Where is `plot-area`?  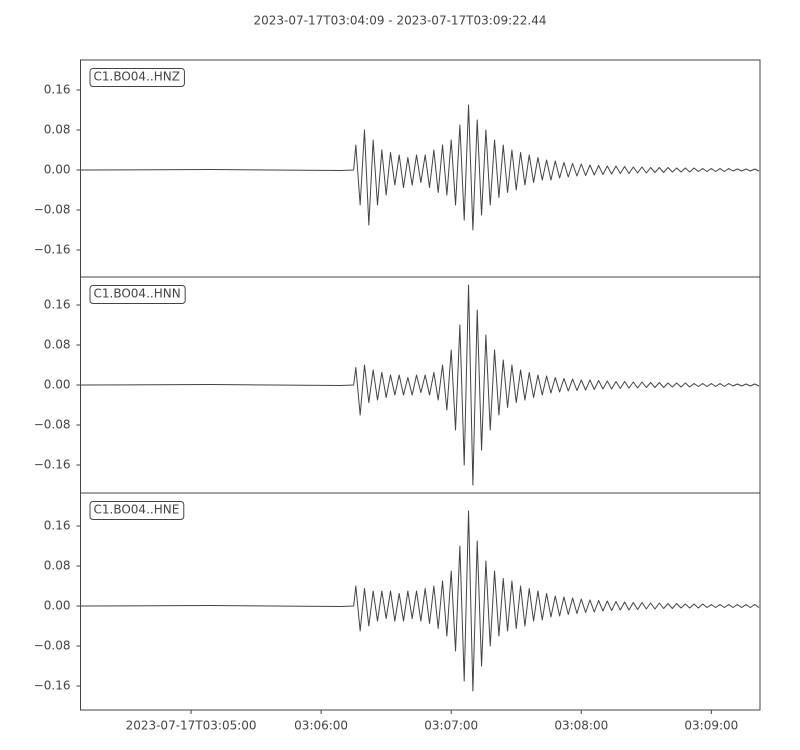
plot-area is located at coordinates (420, 167).